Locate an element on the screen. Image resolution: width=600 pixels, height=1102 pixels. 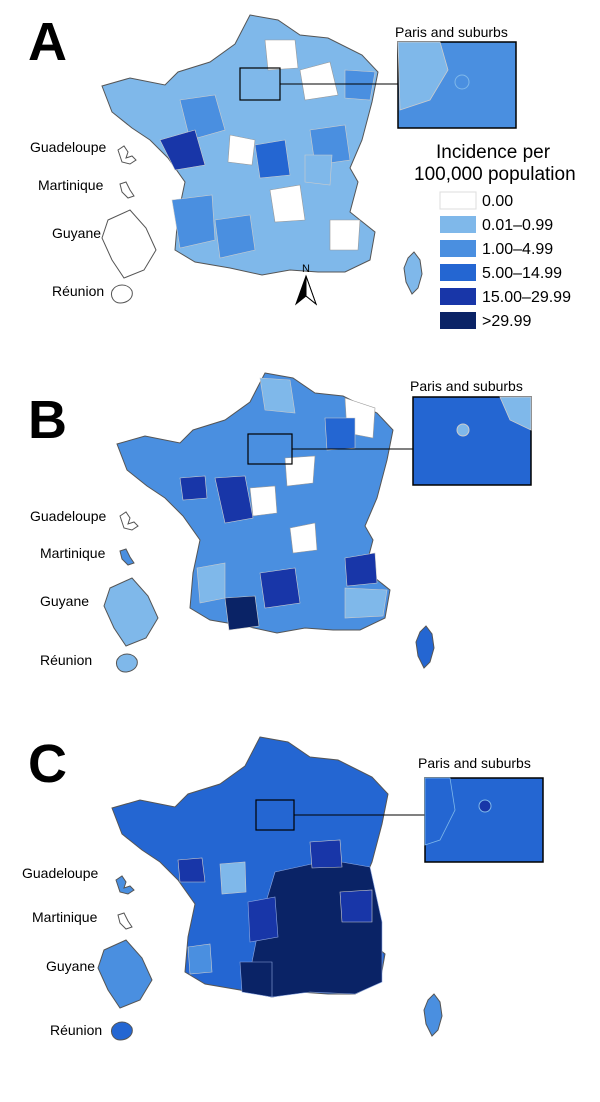
svg-text: 15.00–29.99 is located at coordinates (526, 297).